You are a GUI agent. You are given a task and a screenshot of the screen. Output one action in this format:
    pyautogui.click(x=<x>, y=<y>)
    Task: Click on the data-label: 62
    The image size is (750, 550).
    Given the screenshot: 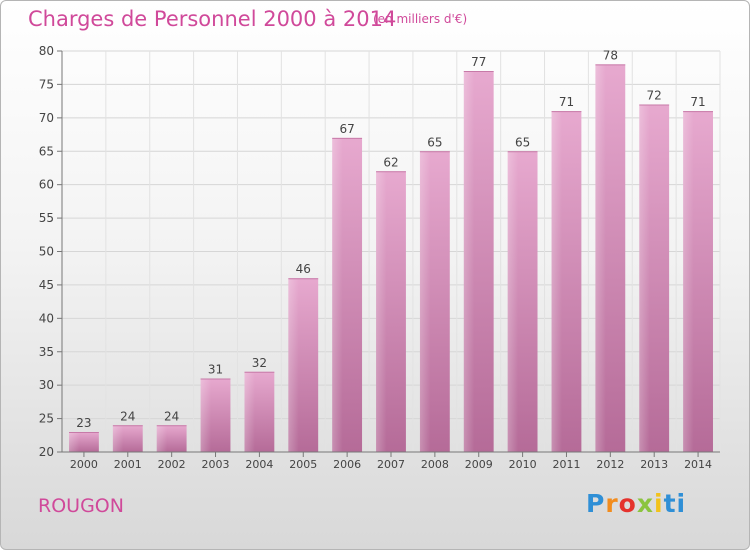 What is the action you would take?
    pyautogui.click(x=390, y=162)
    